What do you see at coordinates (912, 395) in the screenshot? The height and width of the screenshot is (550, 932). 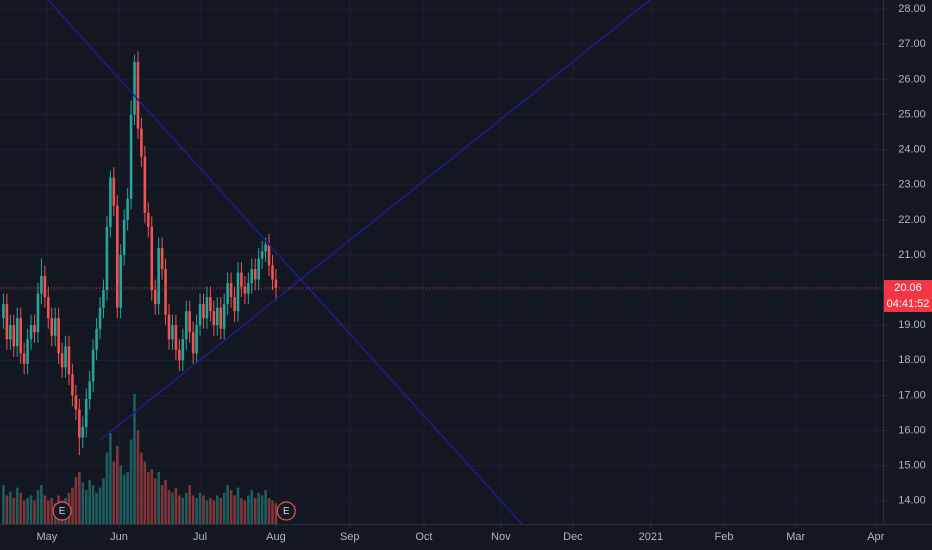 I see `y-tick-label: 17.00` at bounding box center [912, 395].